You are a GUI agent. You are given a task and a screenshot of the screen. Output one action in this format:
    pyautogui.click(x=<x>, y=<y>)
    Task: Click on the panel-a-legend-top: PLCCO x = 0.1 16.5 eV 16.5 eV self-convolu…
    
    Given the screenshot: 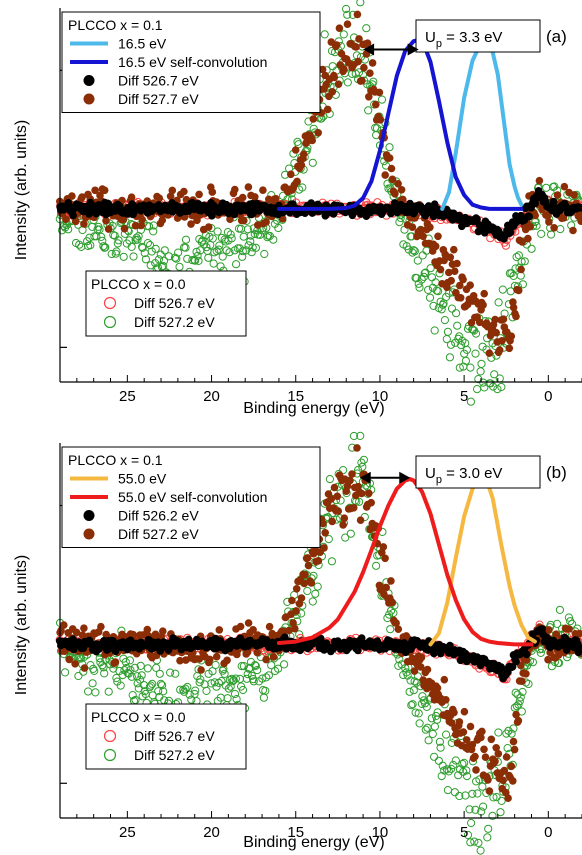 What is the action you would take?
    pyautogui.click(x=191, y=62)
    